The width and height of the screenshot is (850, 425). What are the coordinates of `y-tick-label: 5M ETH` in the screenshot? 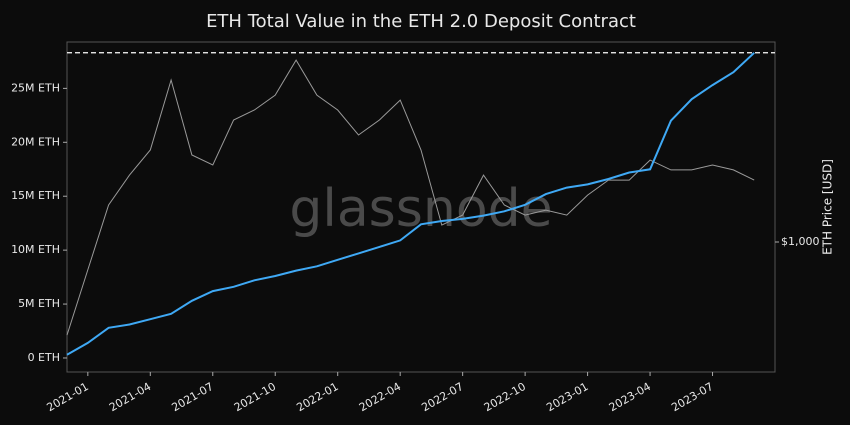 It's located at (39, 303).